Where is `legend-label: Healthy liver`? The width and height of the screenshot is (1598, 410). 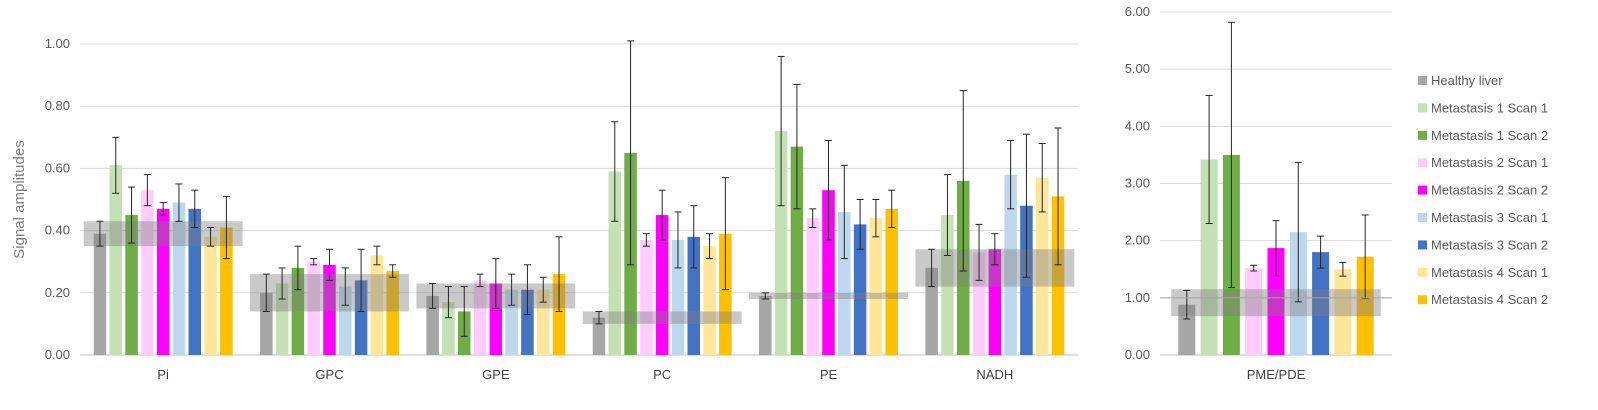
legend-label: Healthy liver is located at coordinates (1467, 80).